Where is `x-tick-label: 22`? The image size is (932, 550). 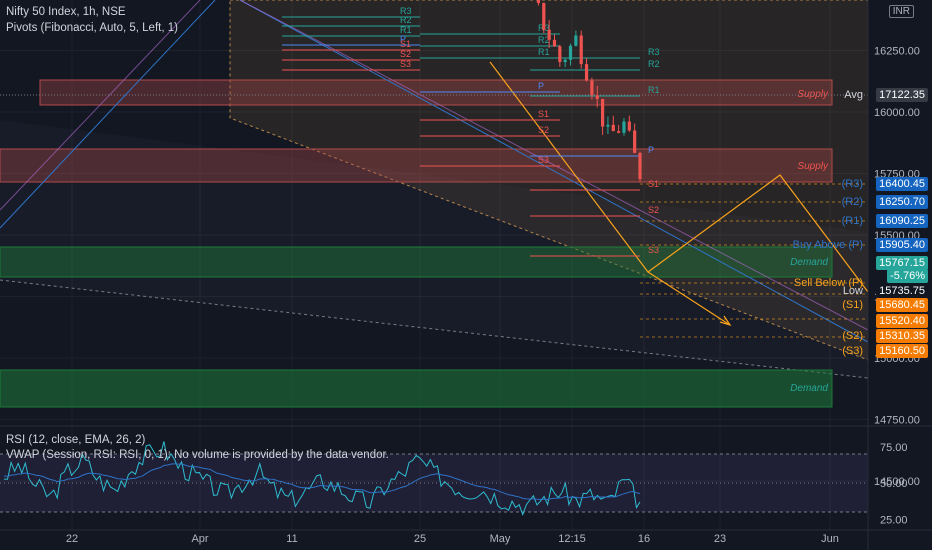
x-tick-label: 22 is located at coordinates (72, 539).